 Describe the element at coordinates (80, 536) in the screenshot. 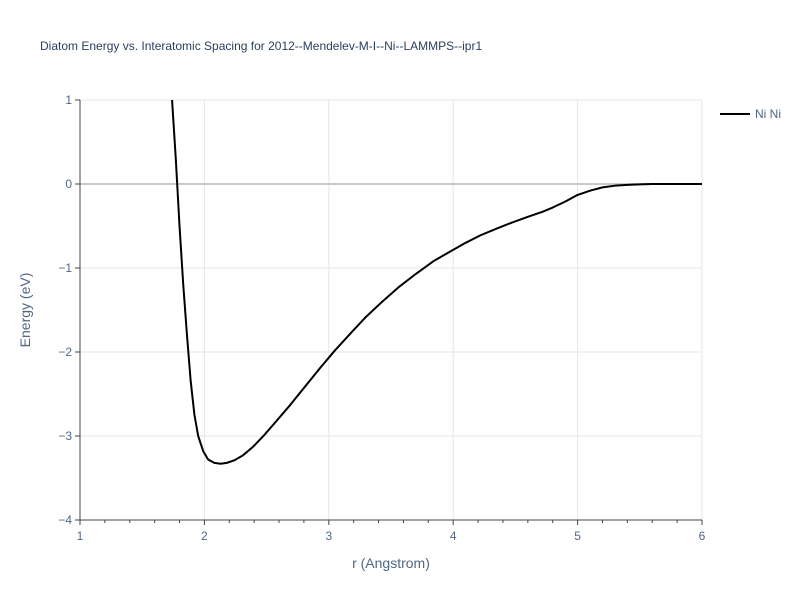

I see `x-tick-label: 1` at that location.